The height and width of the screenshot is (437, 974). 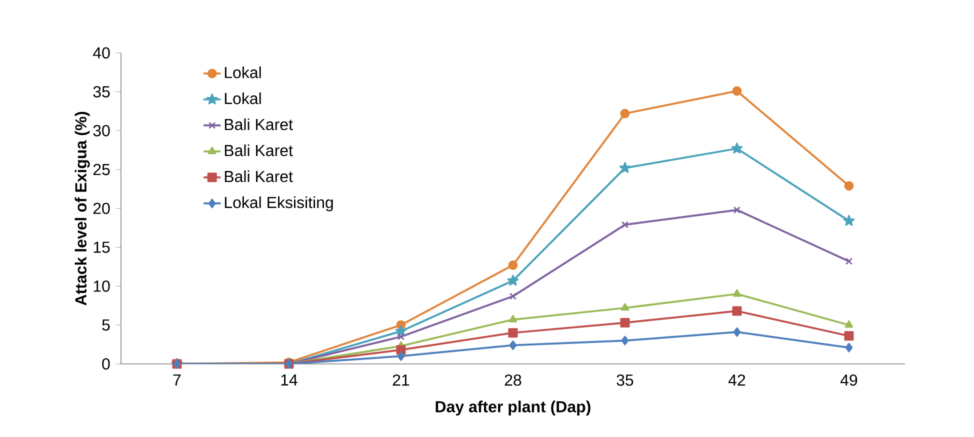 I want to click on y-tick-label: 30, so click(x=101, y=130).